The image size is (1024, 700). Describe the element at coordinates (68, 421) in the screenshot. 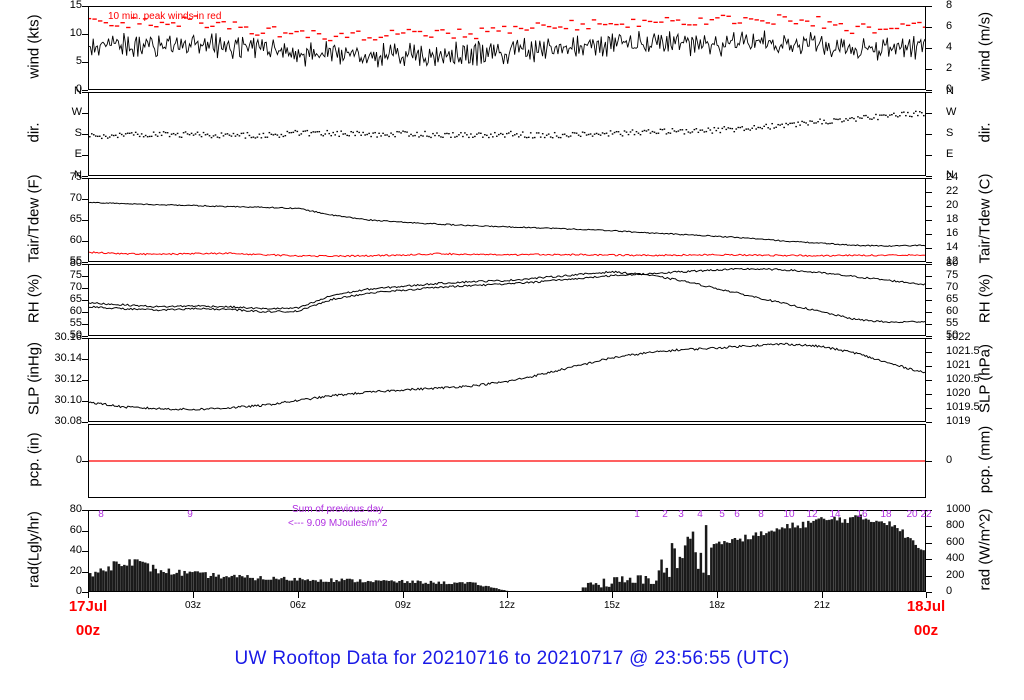

I see `tick-slp-l-0: 30.08` at that location.